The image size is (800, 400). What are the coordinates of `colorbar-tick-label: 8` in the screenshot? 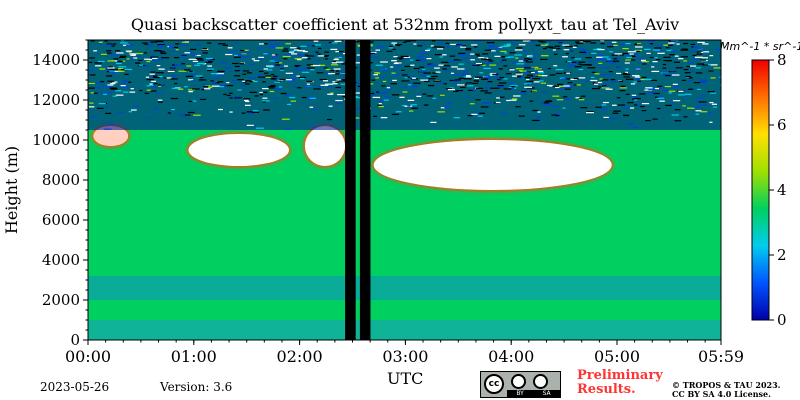 It's located at (782, 60).